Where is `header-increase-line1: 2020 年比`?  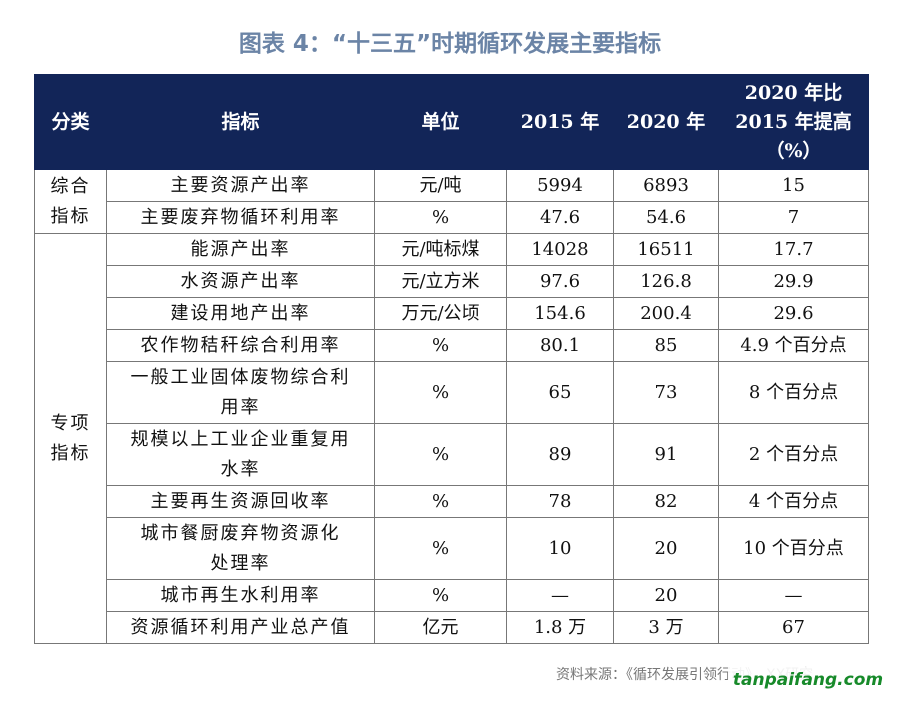 header-increase-line1: 2020 年比 is located at coordinates (793, 92).